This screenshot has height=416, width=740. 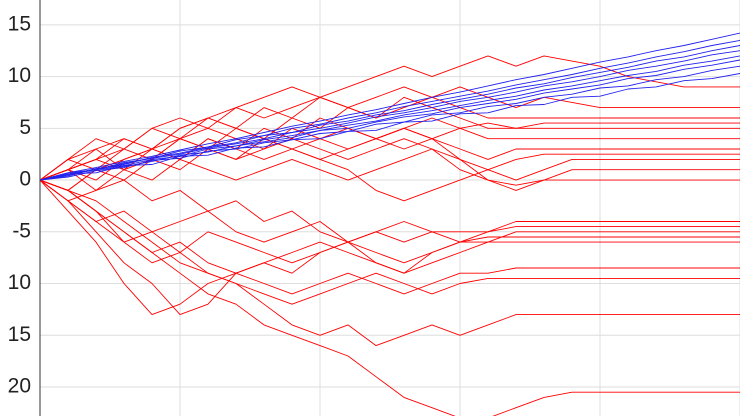 What do you see at coordinates (25, 179) in the screenshot?
I see `y-tick-label: 0` at bounding box center [25, 179].